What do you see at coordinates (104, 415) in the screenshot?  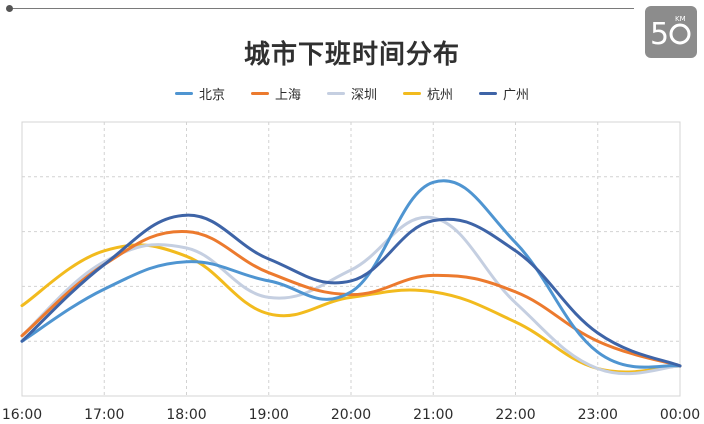 I see `x-tick-label: 17:00` at bounding box center [104, 415].